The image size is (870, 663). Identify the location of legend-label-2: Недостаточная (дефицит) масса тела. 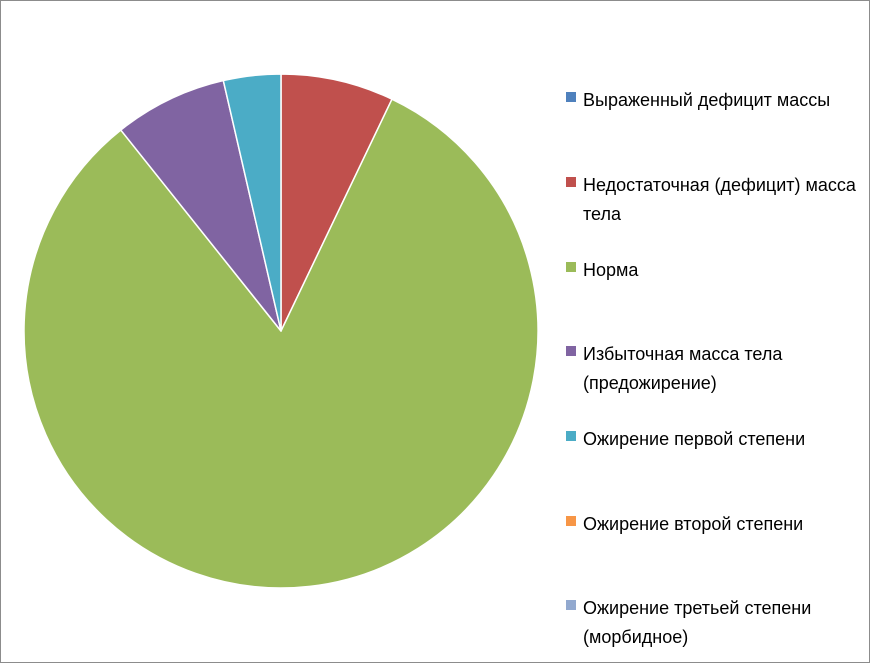
(719, 199).